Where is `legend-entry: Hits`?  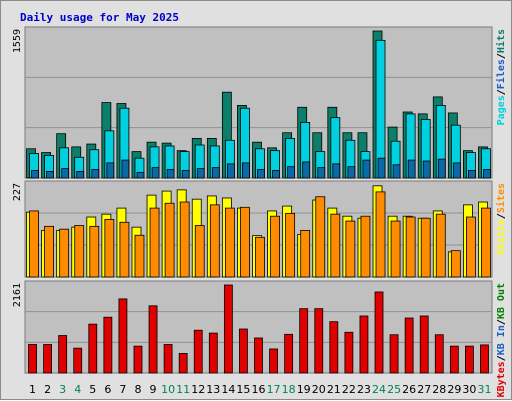
legend-entry: Hits is located at coordinates (501, 41).